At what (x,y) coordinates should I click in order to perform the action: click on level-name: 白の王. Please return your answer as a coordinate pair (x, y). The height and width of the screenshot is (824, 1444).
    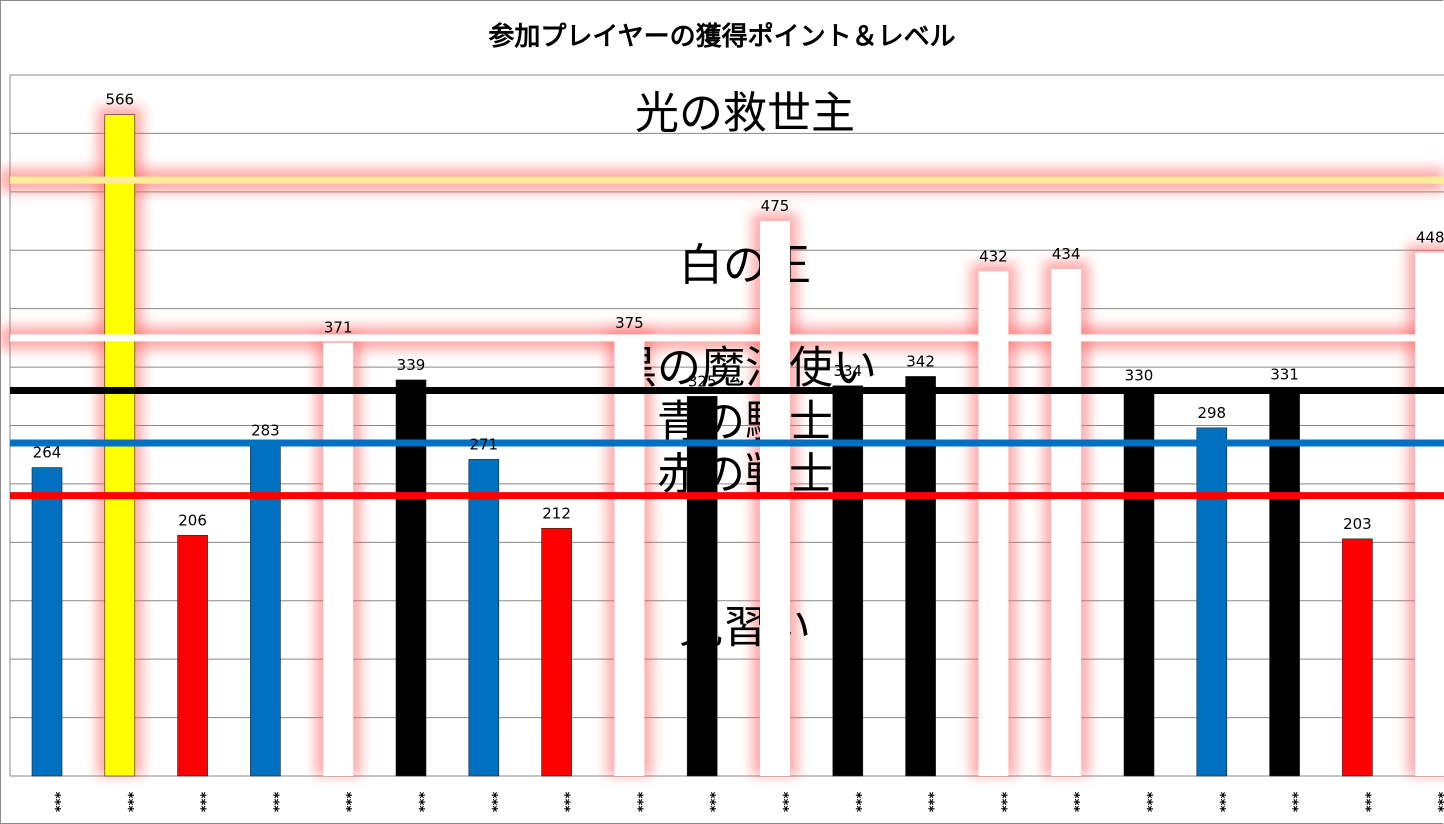
    Looking at the image, I should click on (745, 265).